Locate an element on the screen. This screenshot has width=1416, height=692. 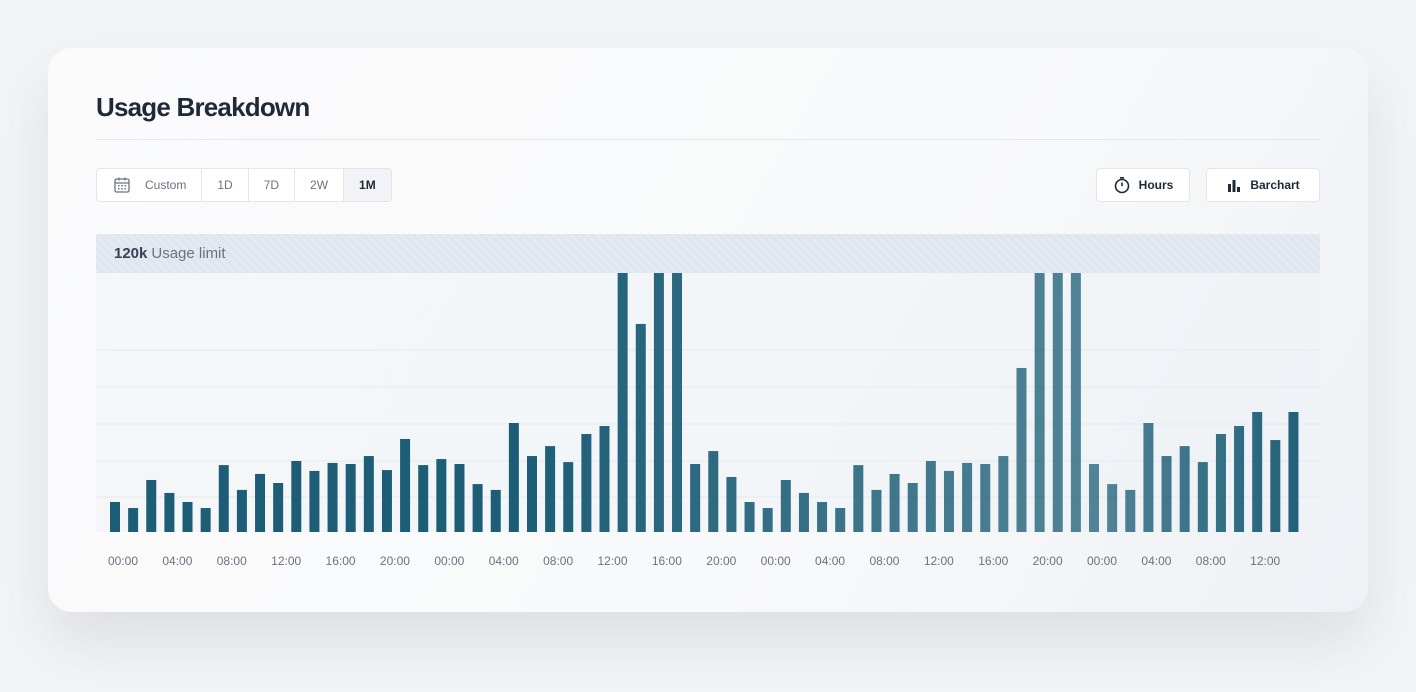
range-label: Custom is located at coordinates (166, 185).